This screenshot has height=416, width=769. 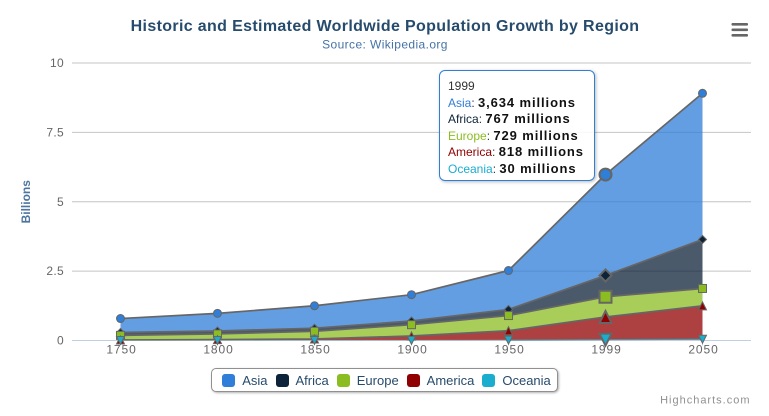 What do you see at coordinates (412, 350) in the screenshot?
I see `svg-text: 1900` at bounding box center [412, 350].